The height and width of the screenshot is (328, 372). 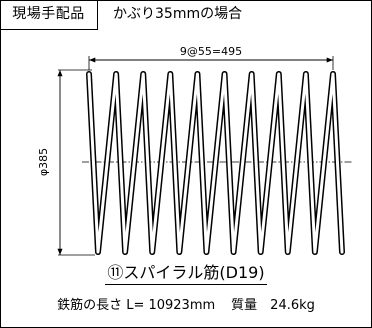 I want to click on bar-caption: ⑪スパイラル筋(D19), so click(x=186, y=273).